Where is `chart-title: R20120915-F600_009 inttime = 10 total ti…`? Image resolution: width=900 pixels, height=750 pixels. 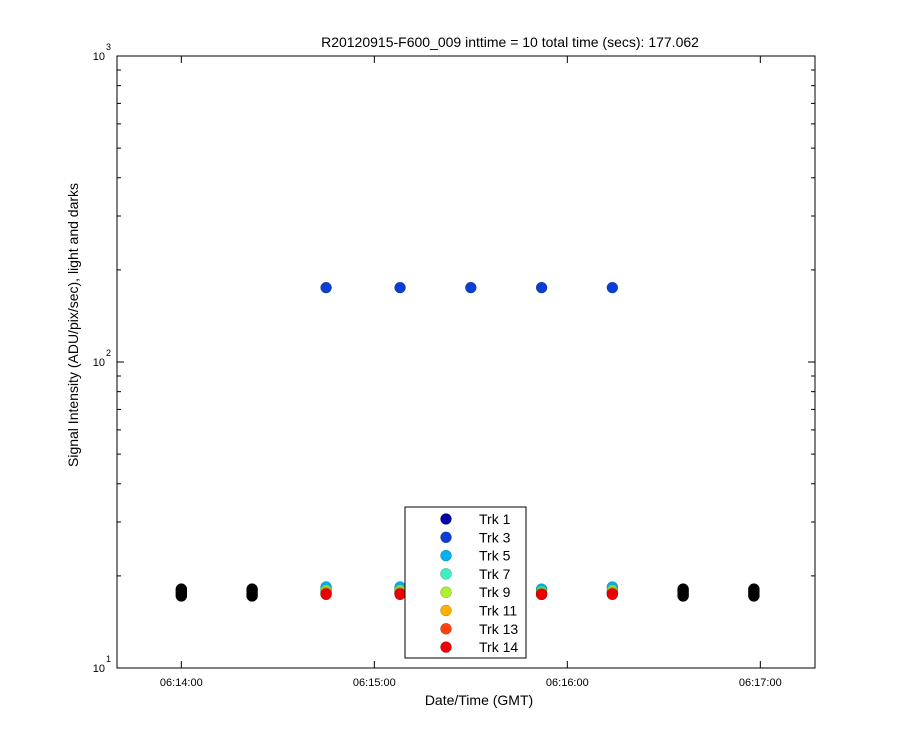 chart-title: R20120915-F600_009 inttime = 10 total ti… is located at coordinates (510, 42).